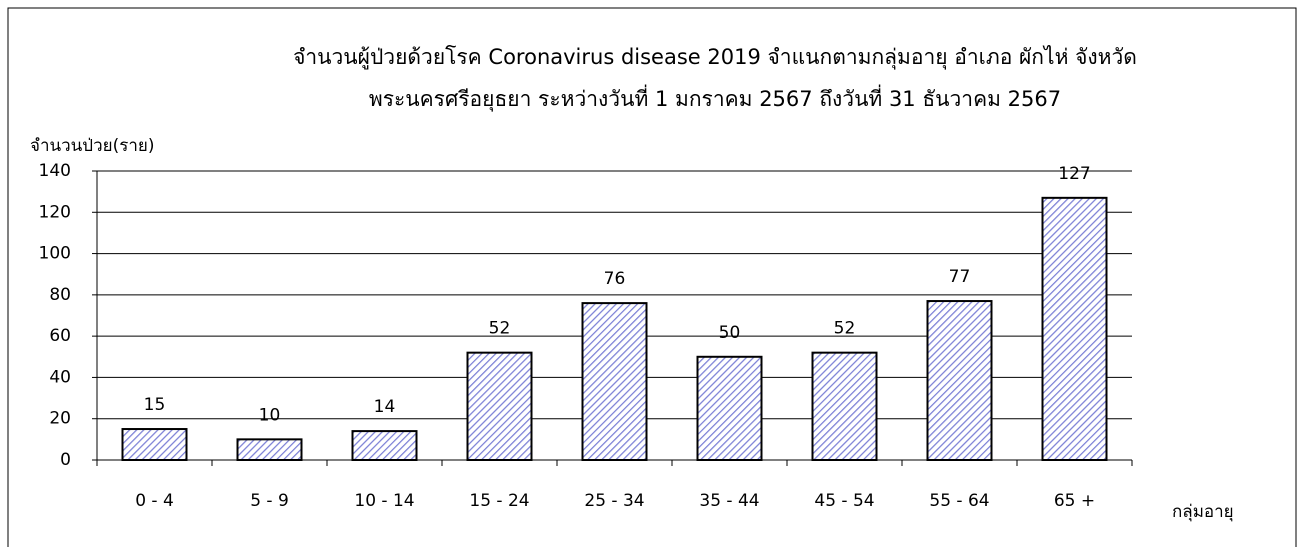  I want to click on x-tick-label: 55 - 64, so click(959, 501).